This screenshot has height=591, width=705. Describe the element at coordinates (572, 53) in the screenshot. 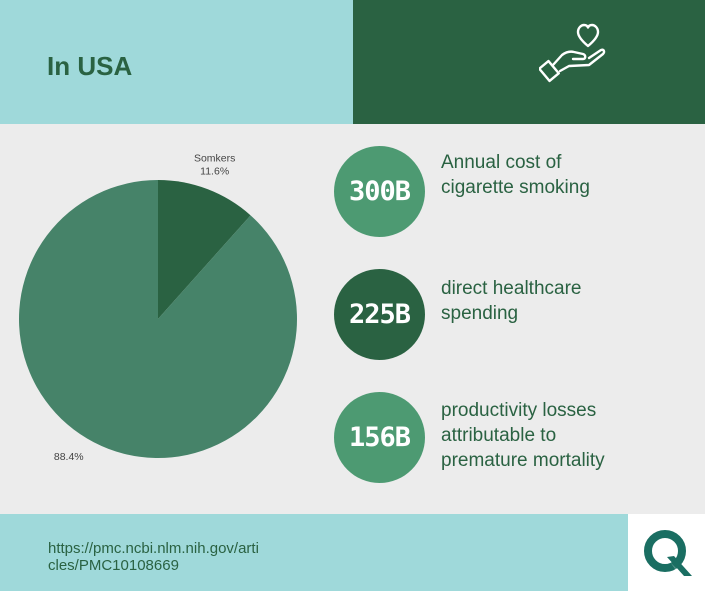

I see `hand-holding-heart-icon` at that location.